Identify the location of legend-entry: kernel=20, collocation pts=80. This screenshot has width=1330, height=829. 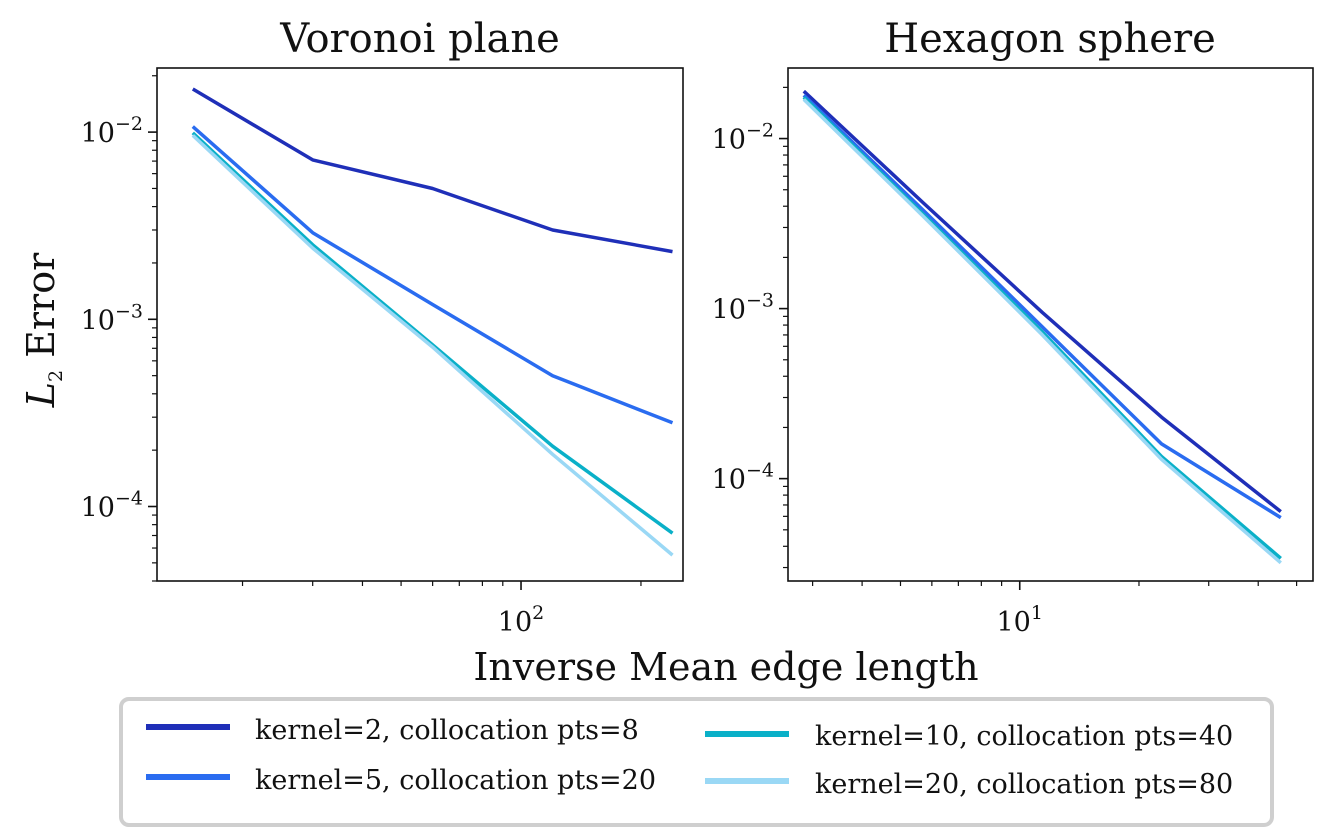
(969, 784).